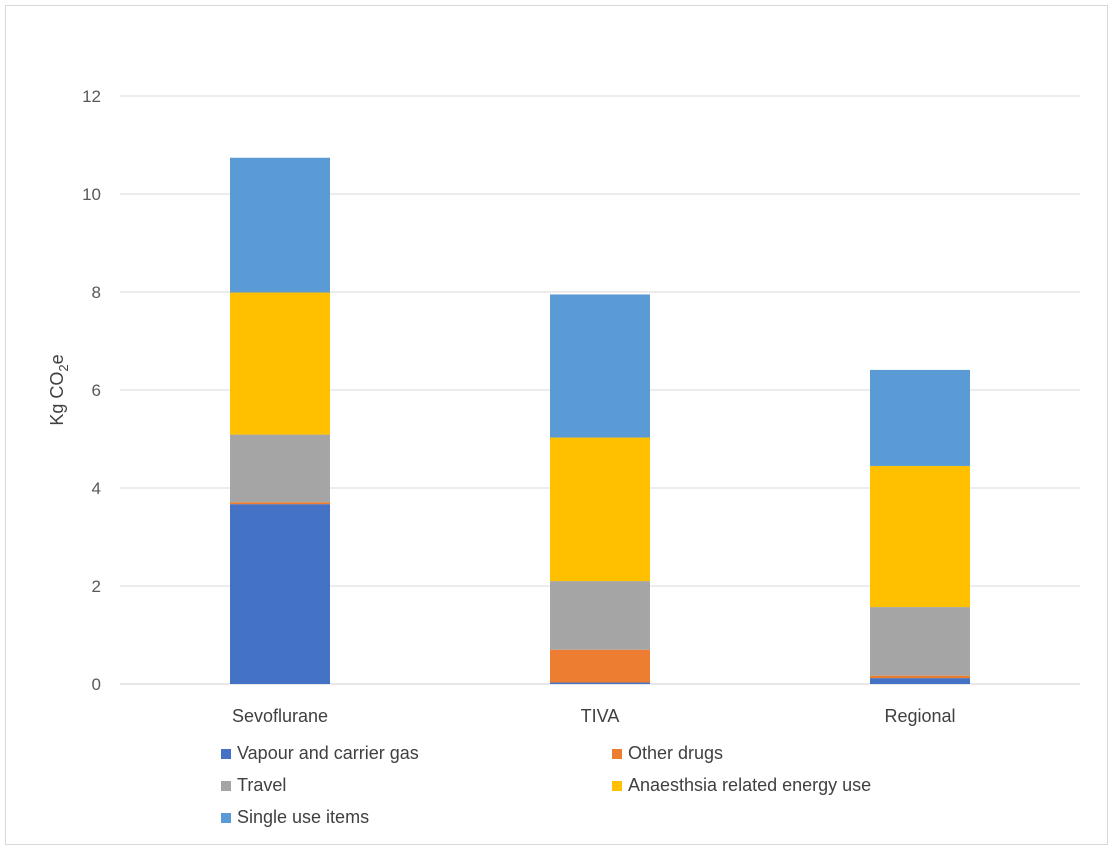 This screenshot has height=845, width=1109. I want to click on y-axis-ticks: 0 2 4 6 8 10 12, so click(91, 390).